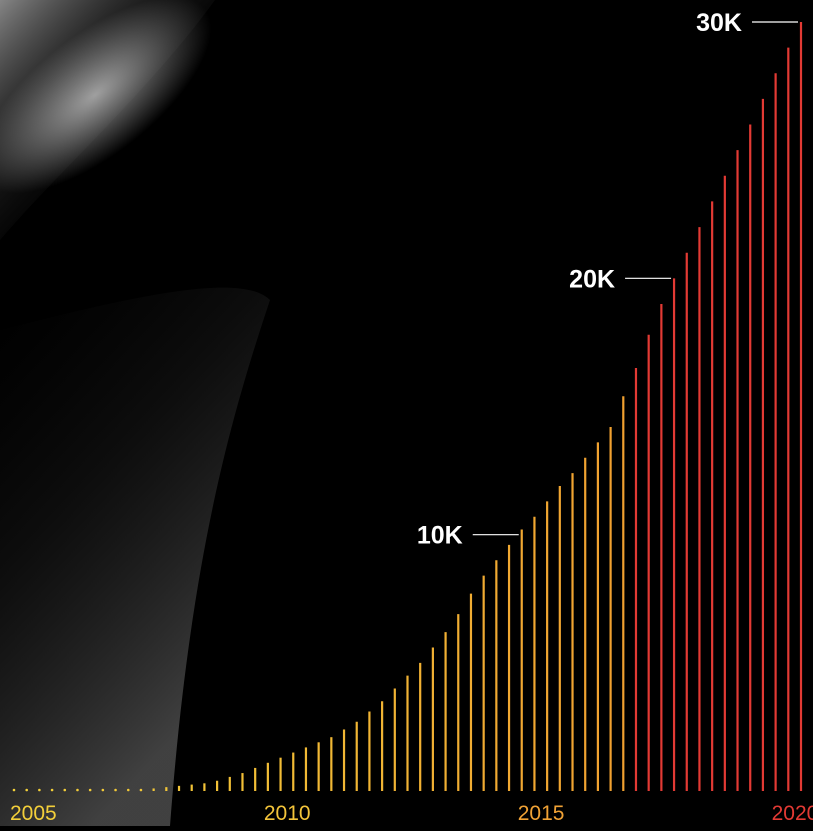 The width and height of the screenshot is (813, 831). I want to click on background-highlight, so click(106, 97).